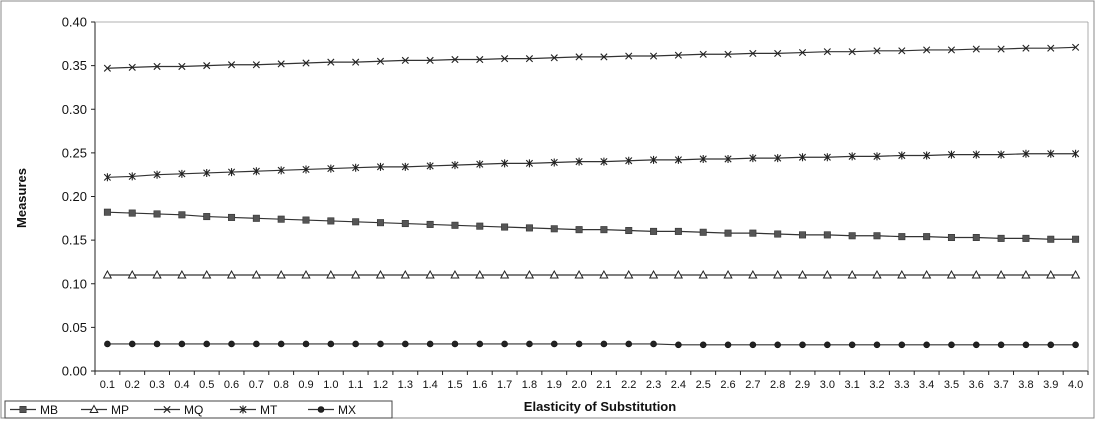  What do you see at coordinates (380, 385) in the screenshot?
I see `x-tick-label: 1.2` at bounding box center [380, 385].